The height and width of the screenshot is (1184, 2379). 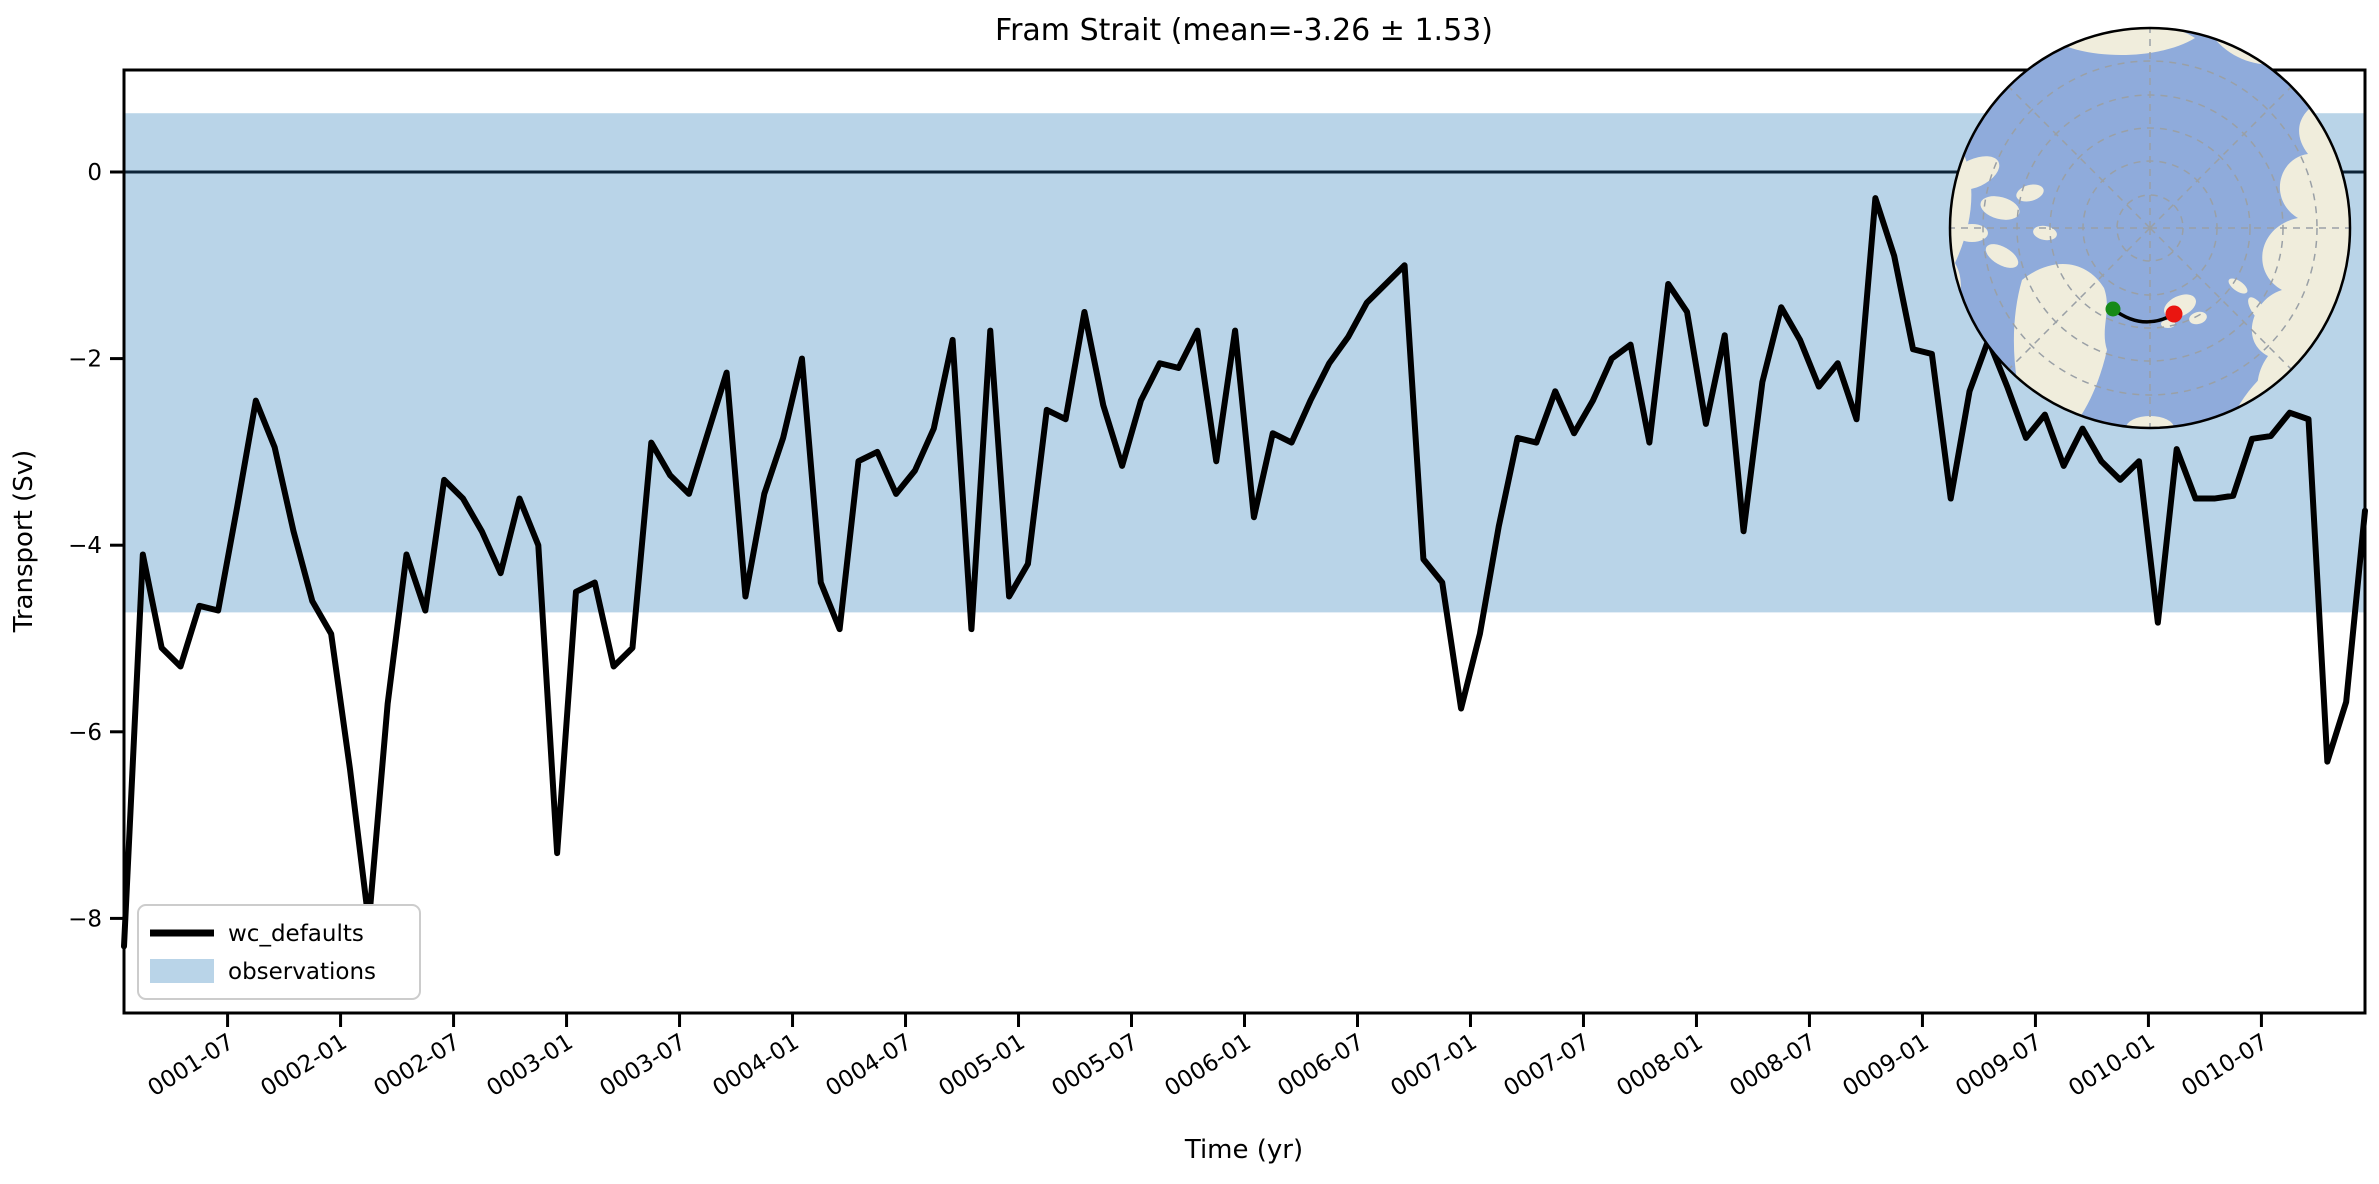 What do you see at coordinates (1207, 1065) in the screenshot?
I see `x-tick-label: 0006-01` at bounding box center [1207, 1065].